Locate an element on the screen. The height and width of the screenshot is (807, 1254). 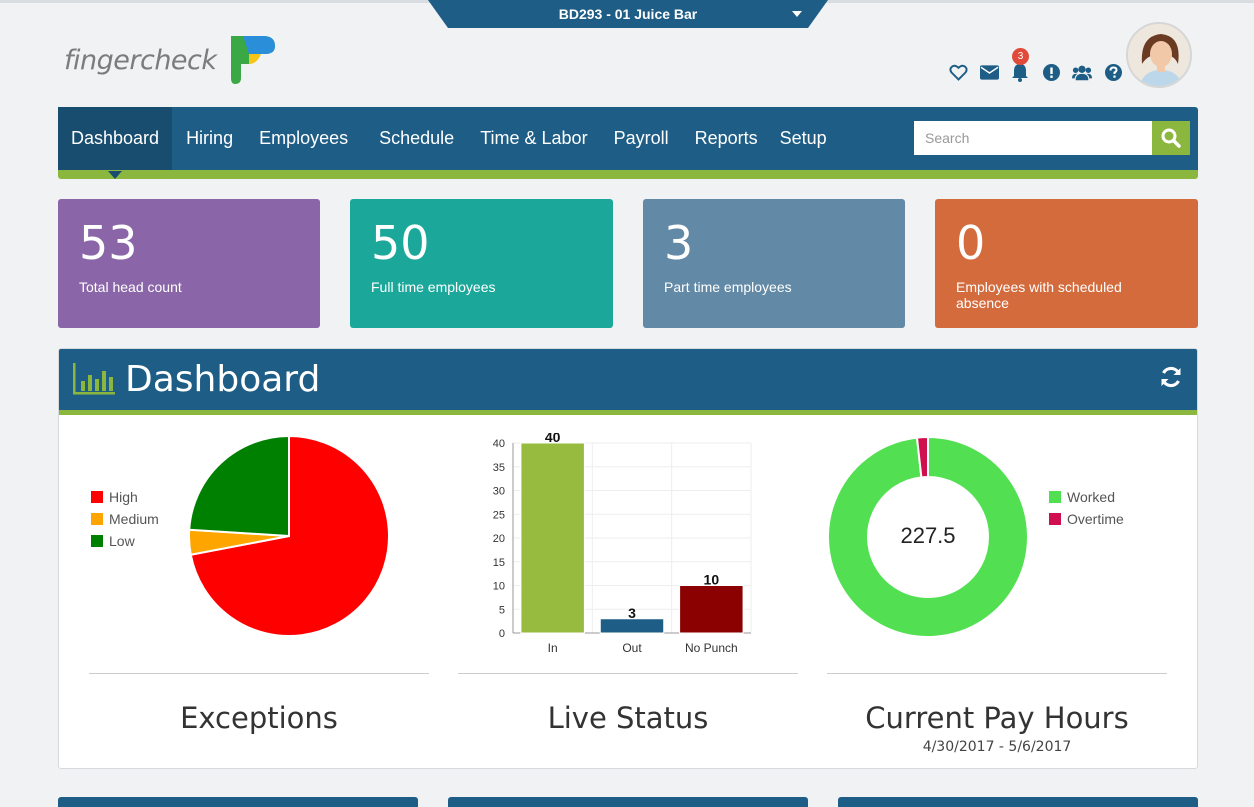
y-tick-label: 20 is located at coordinates (499, 539).